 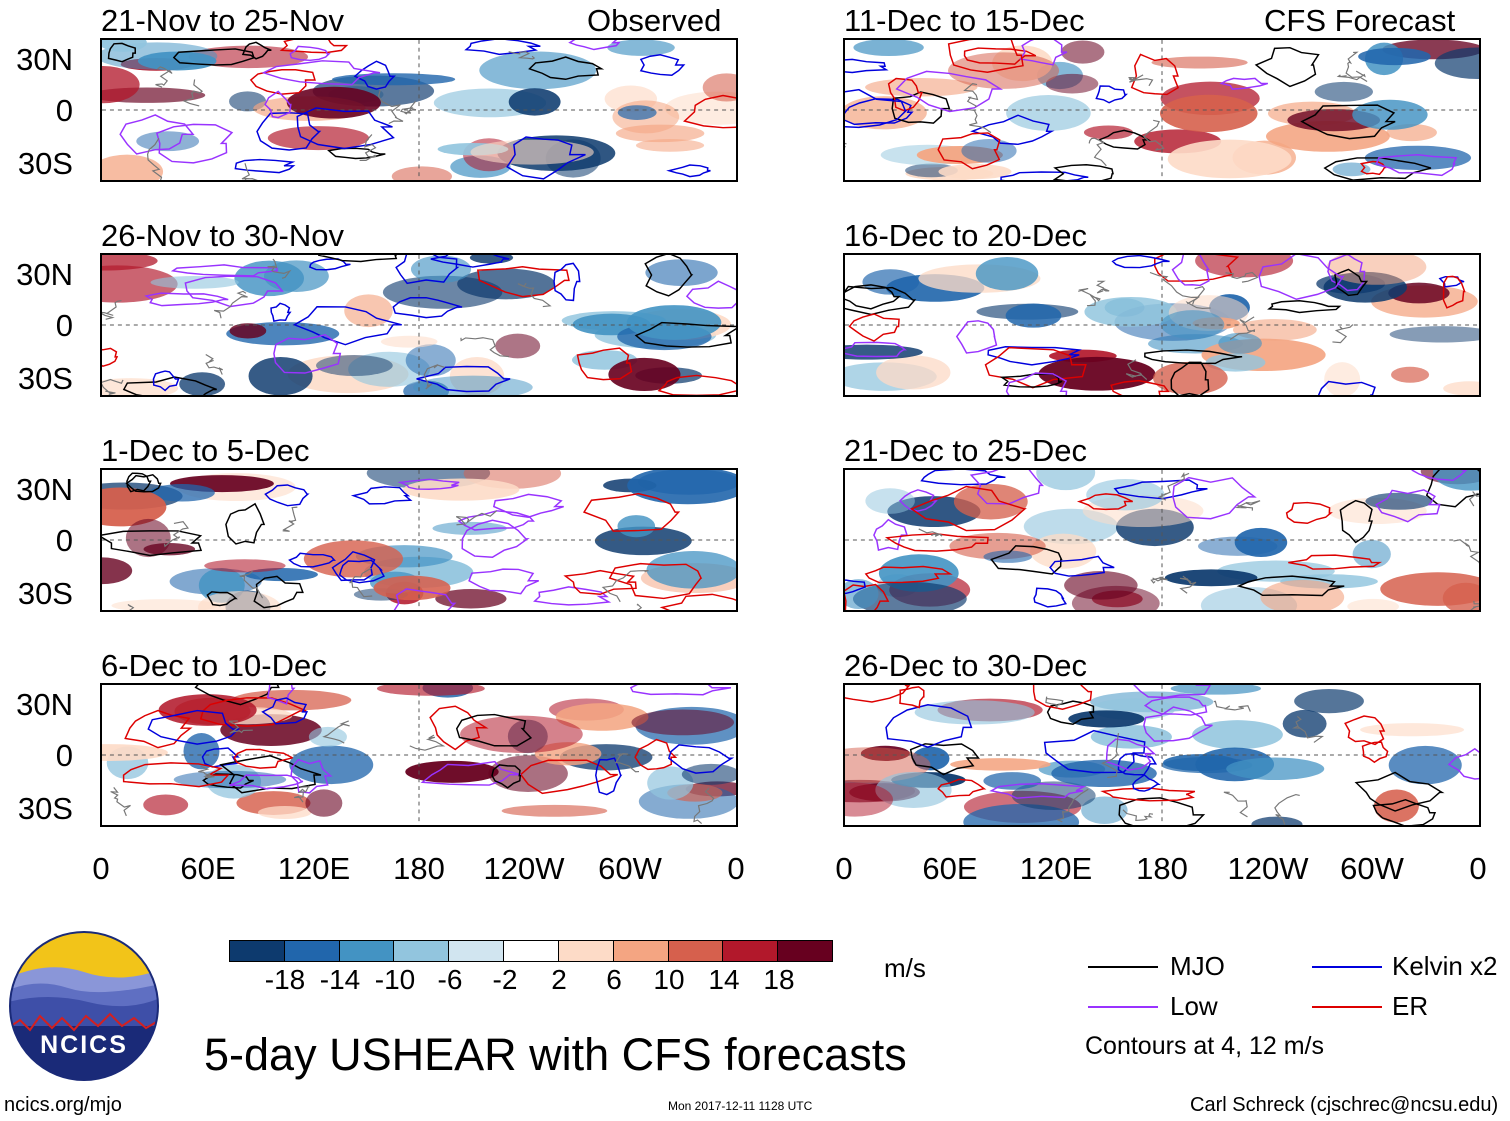 I want to click on colorbar-label: 18, so click(x=779, y=979).